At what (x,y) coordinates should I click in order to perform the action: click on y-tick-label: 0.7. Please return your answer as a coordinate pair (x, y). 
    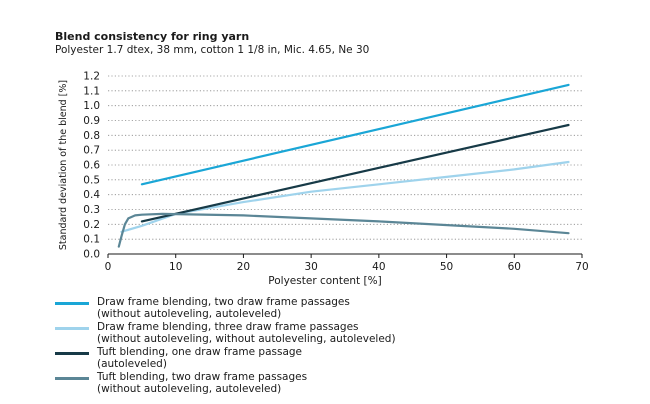
    Looking at the image, I should click on (91, 151).